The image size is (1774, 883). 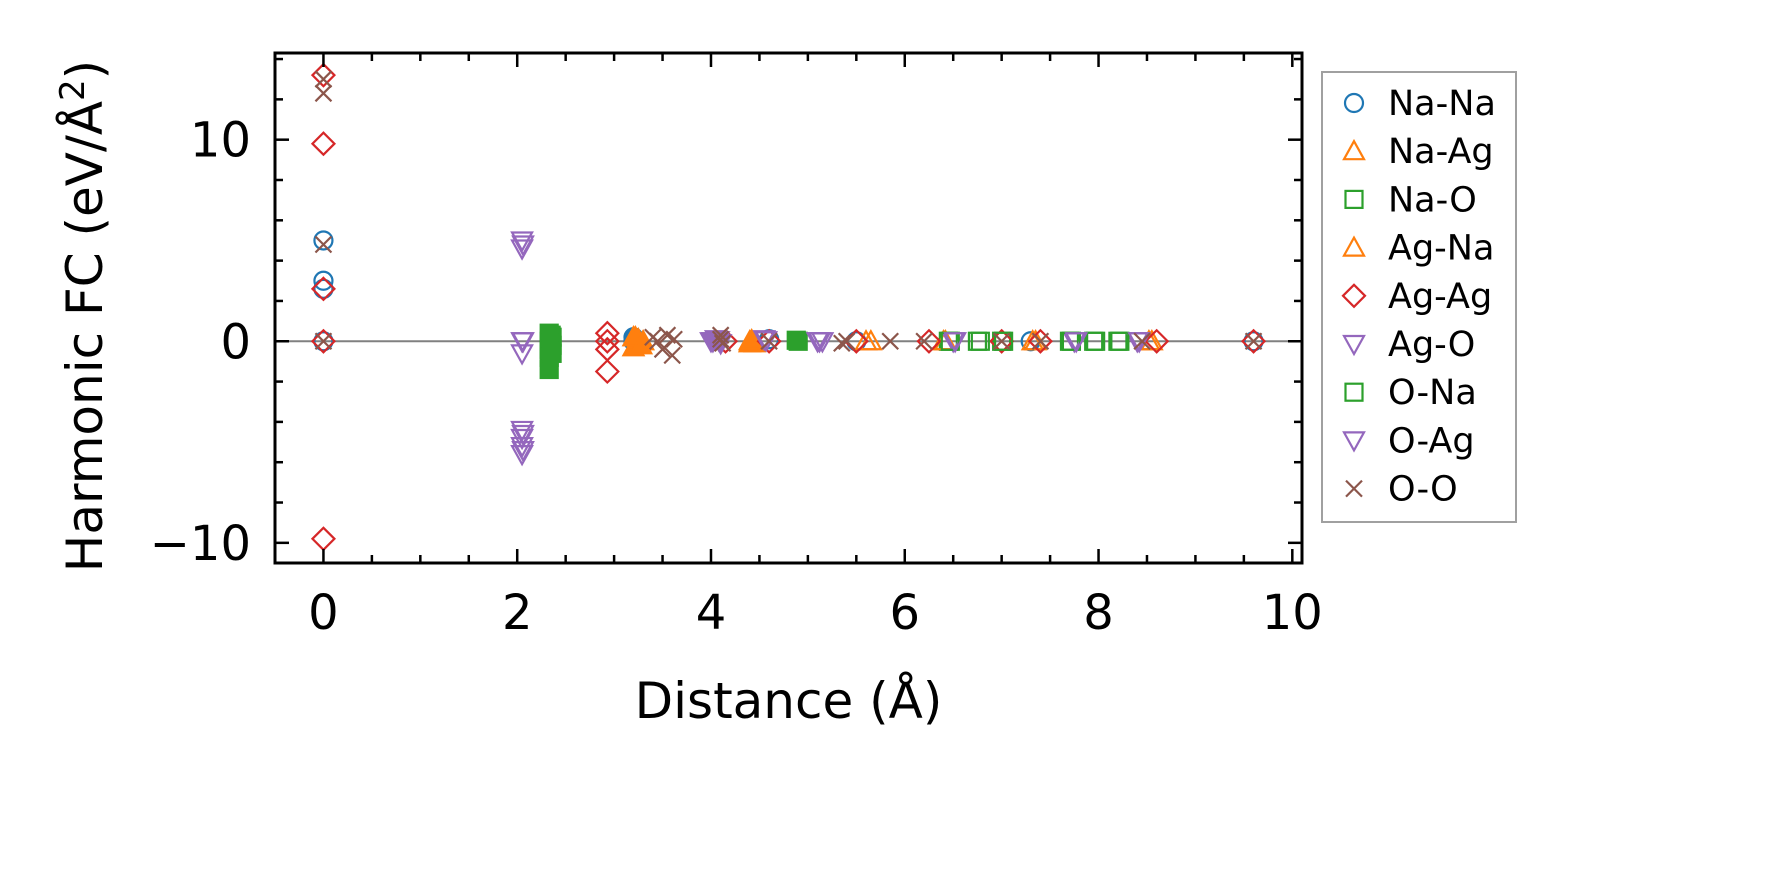 I want to click on y-tick-label: −10, so click(x=200, y=544).